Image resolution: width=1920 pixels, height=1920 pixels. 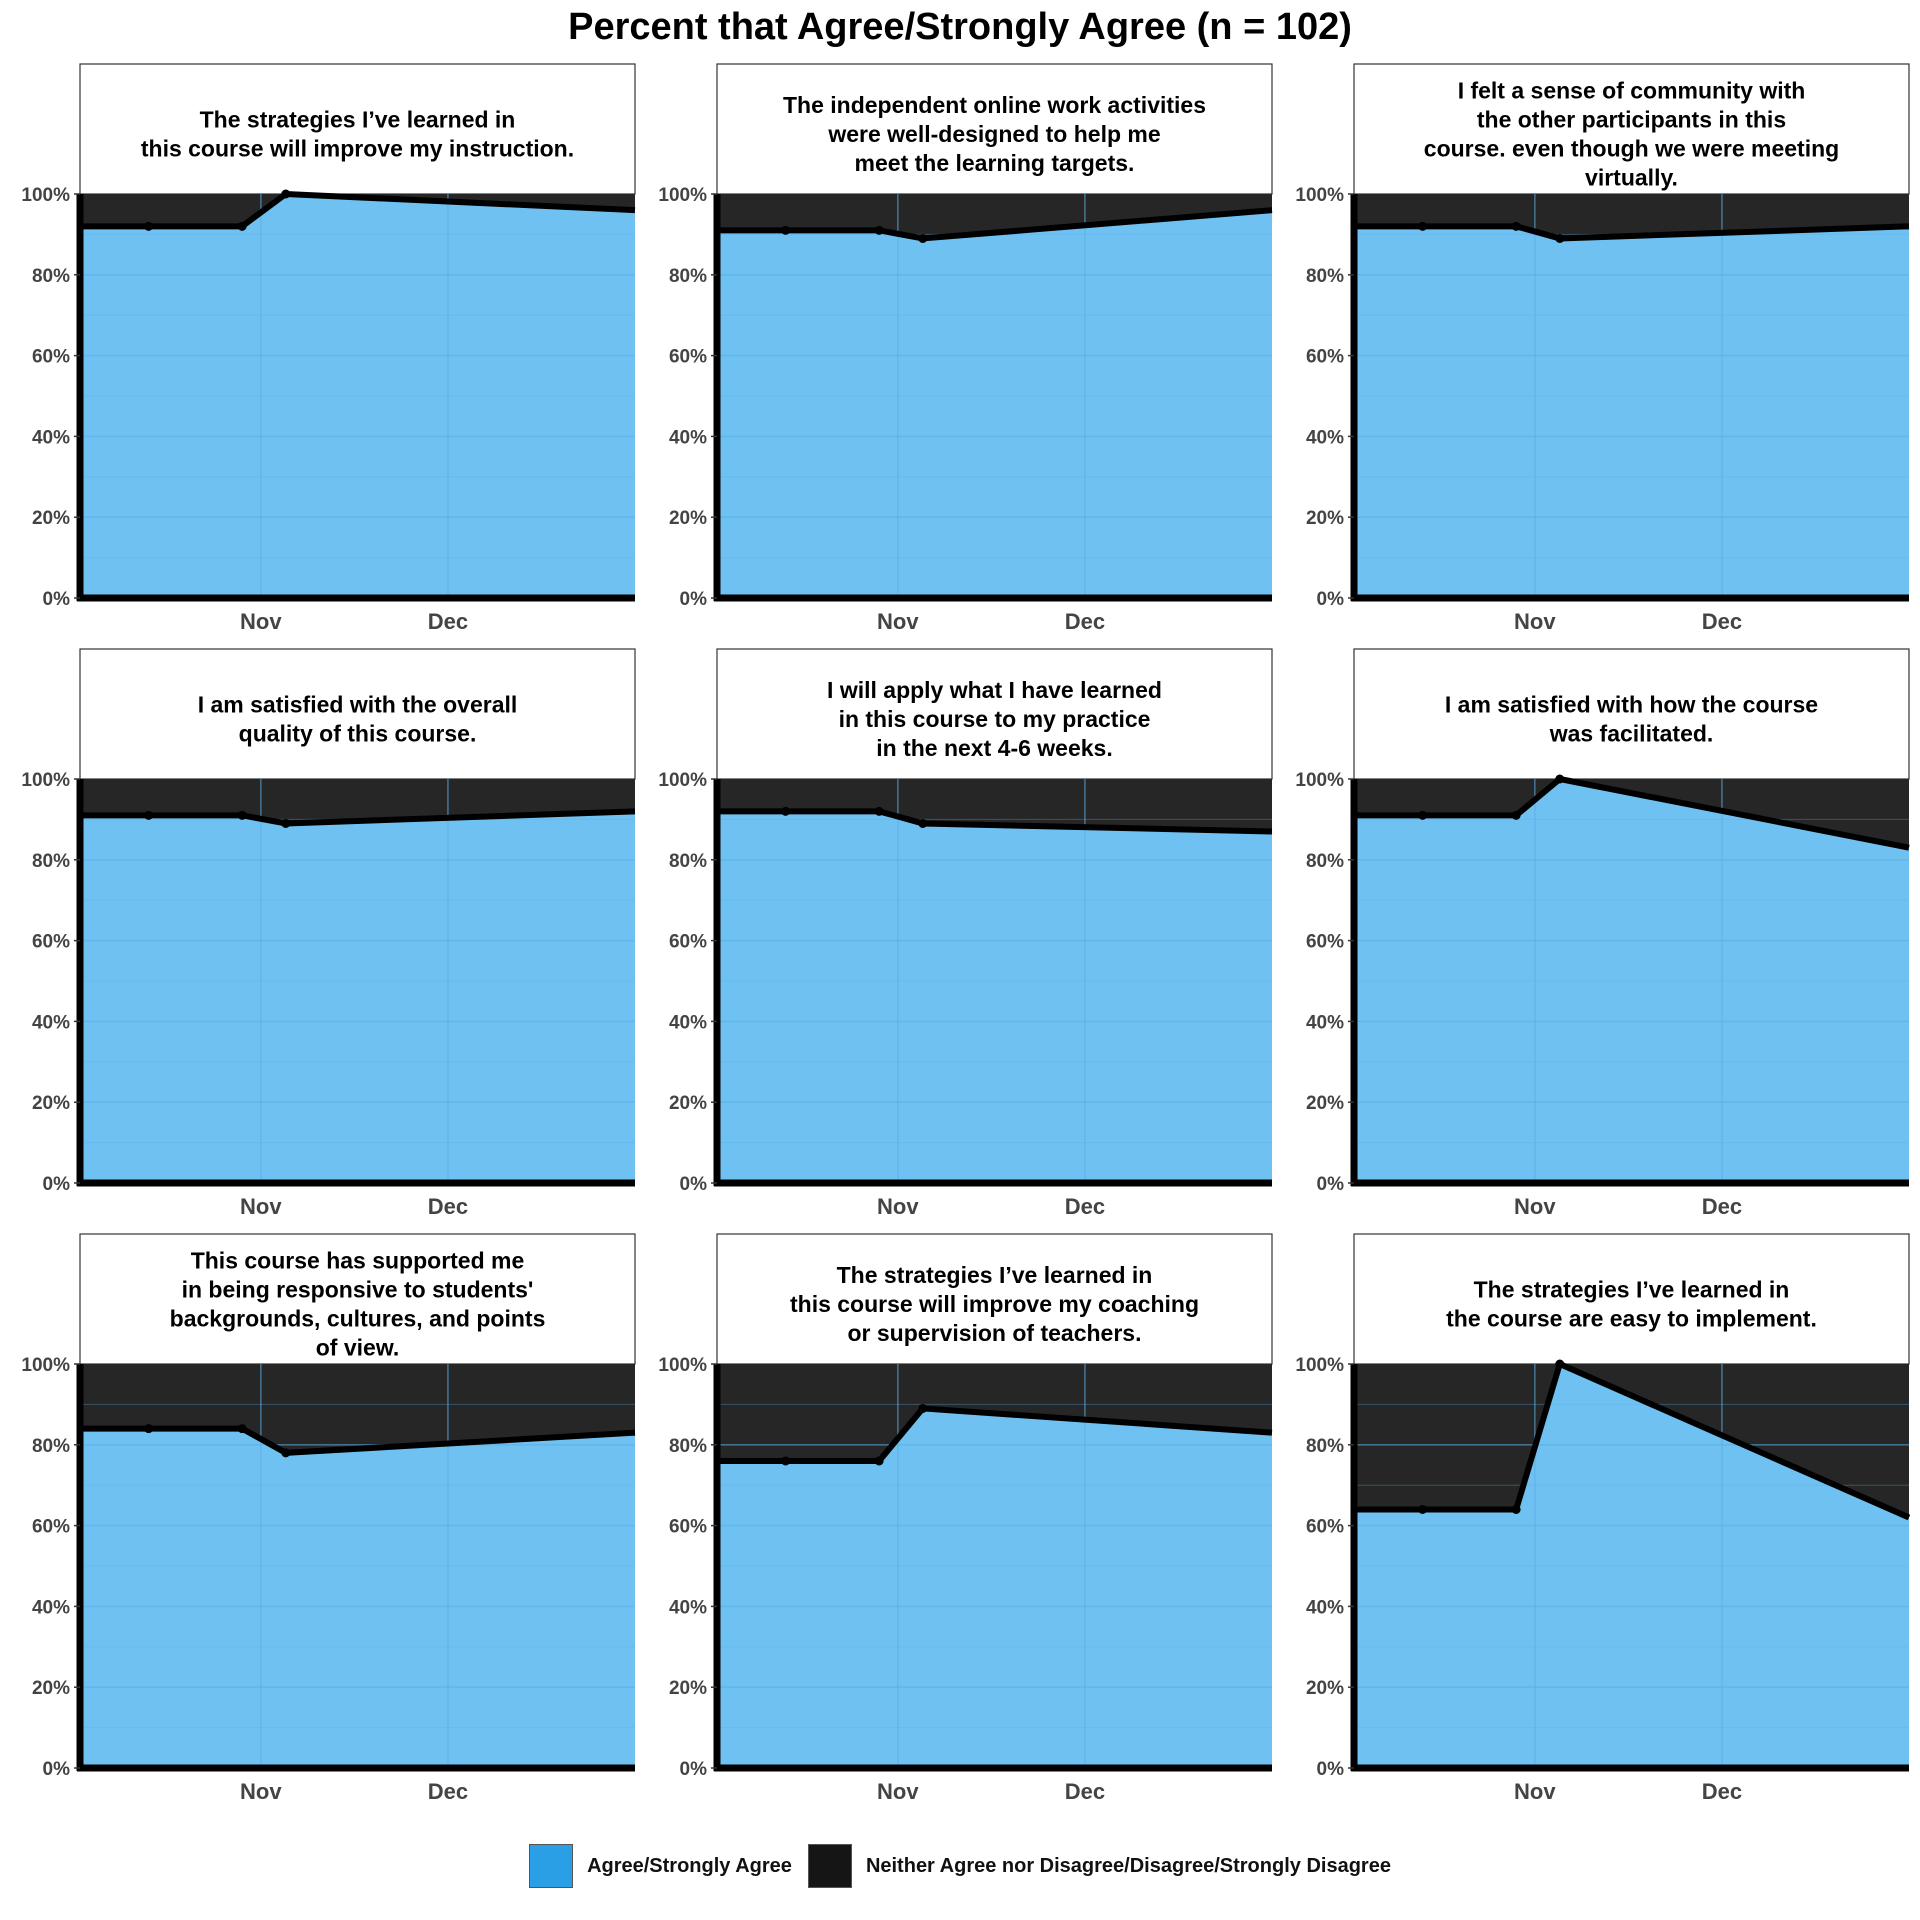 I want to click on chart-title-line: in being responsive to students', so click(x=358, y=1290).